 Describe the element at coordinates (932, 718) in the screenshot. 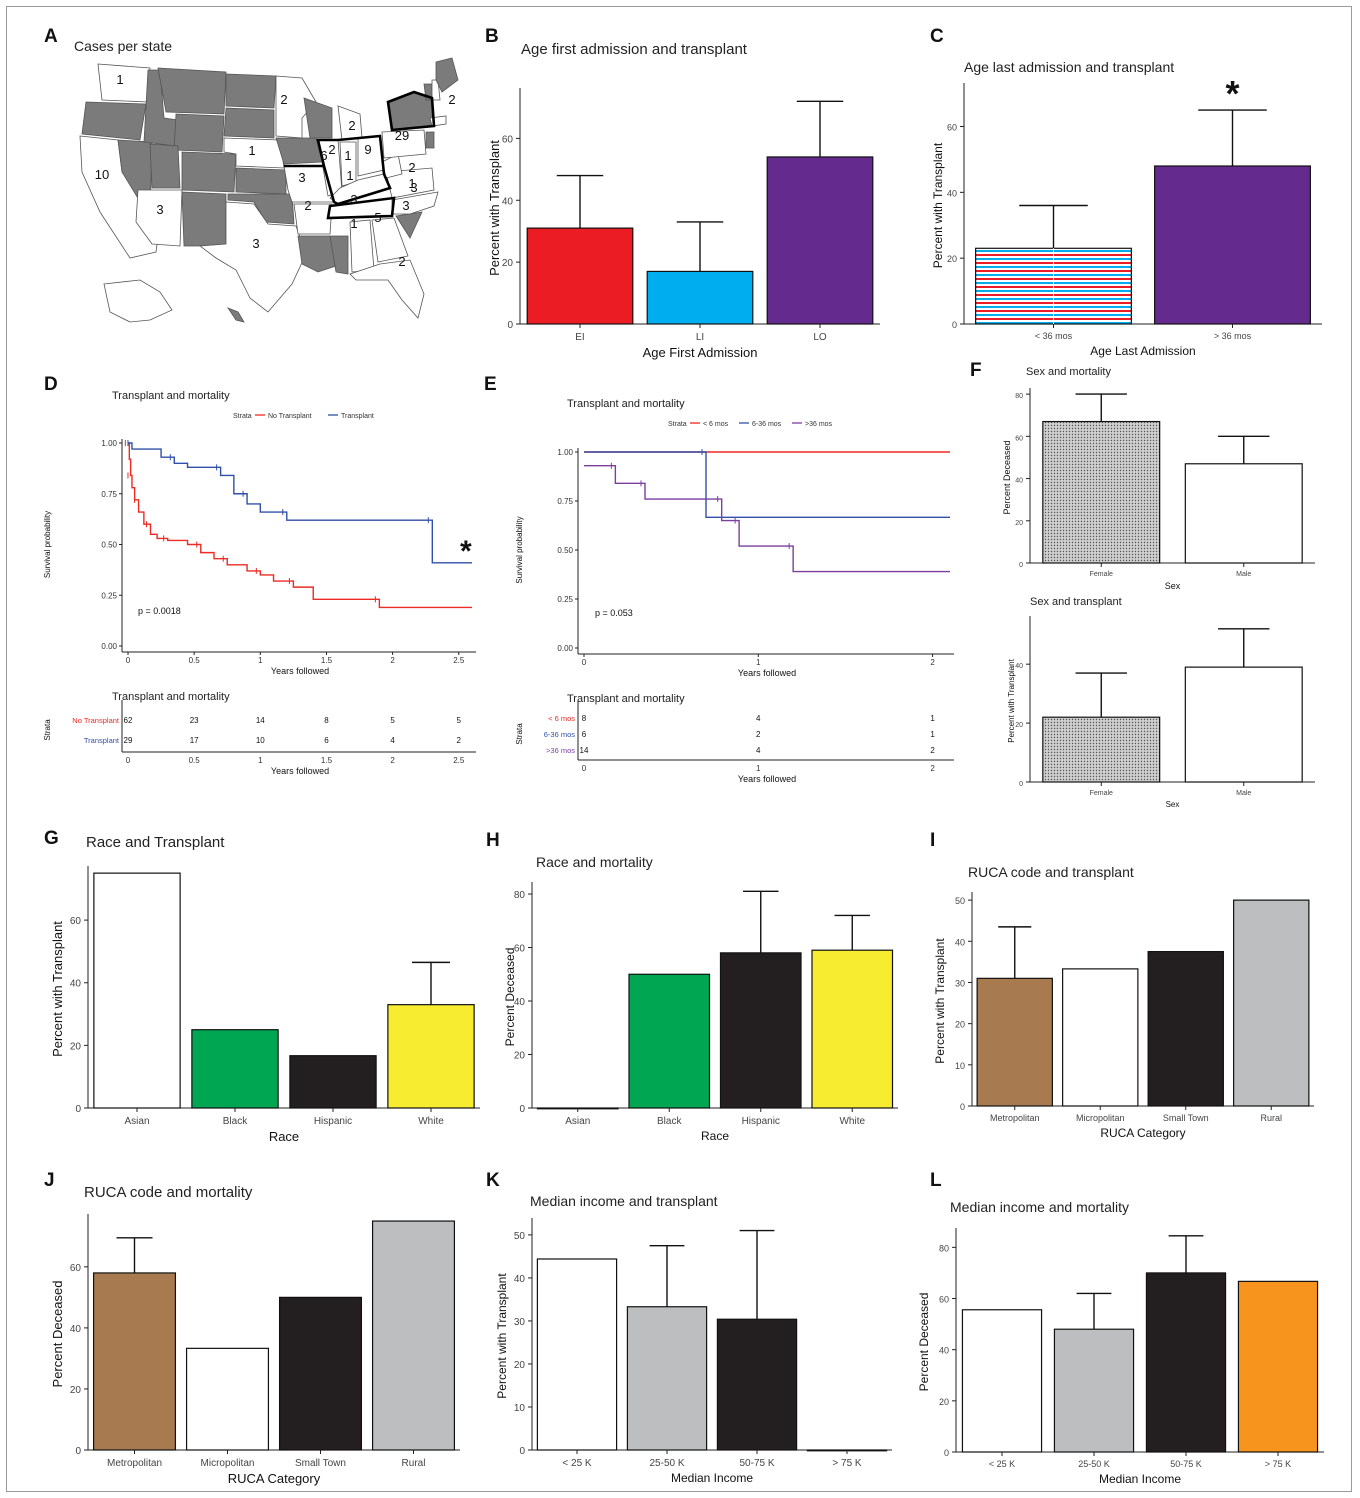

I see `risk-count: 1` at that location.